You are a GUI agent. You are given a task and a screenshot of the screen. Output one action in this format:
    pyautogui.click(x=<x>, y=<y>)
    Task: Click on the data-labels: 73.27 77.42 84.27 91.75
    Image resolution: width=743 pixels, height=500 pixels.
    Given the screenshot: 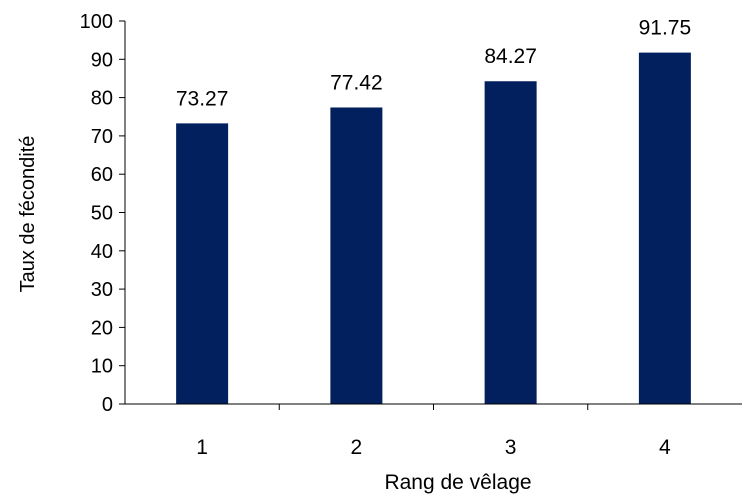 What is the action you would take?
    pyautogui.click(x=433, y=64)
    